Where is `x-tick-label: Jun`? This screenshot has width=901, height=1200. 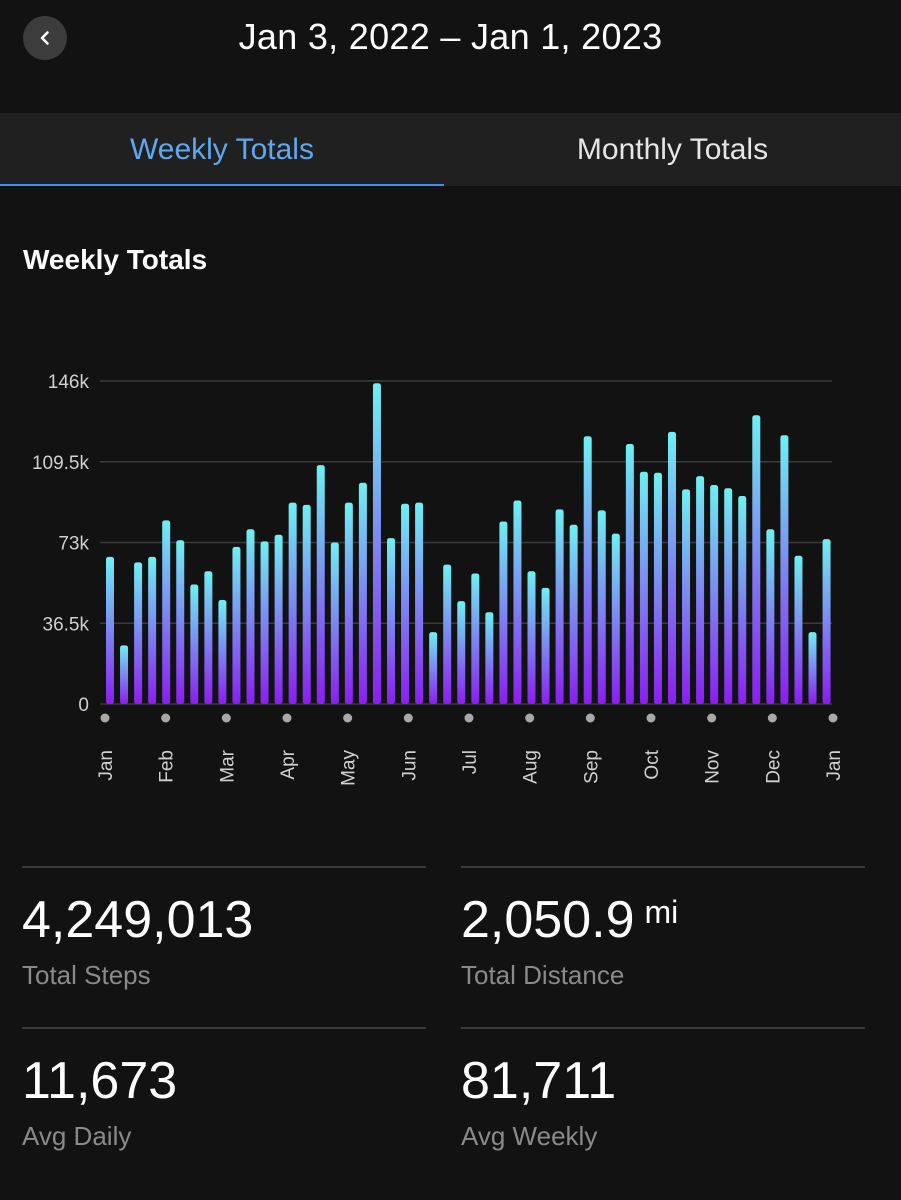 x-tick-label: Jun is located at coordinates (409, 765).